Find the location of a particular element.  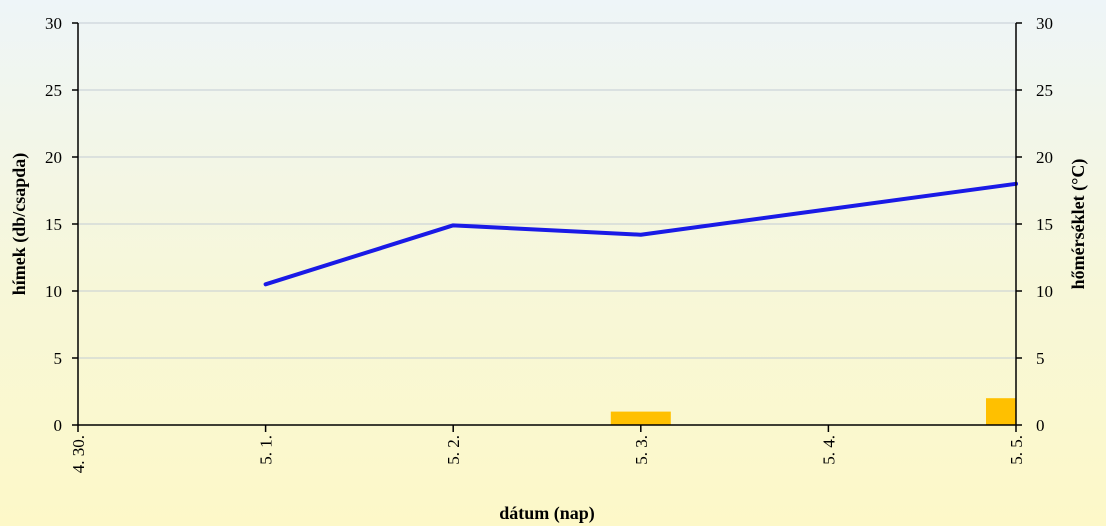

y-tick-label-left: 25 is located at coordinates (53, 90).